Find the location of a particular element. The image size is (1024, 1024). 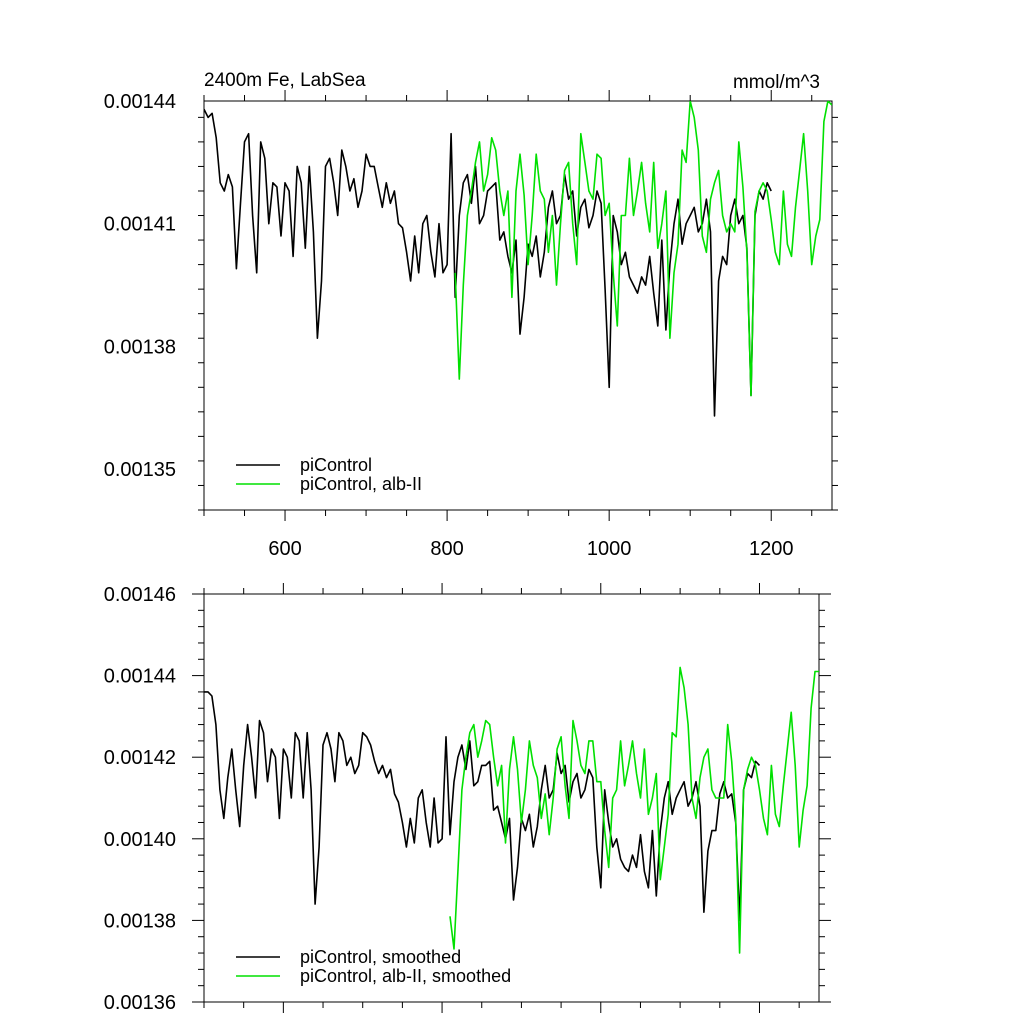

y-tick-label: 0.00146 is located at coordinates (140, 595).